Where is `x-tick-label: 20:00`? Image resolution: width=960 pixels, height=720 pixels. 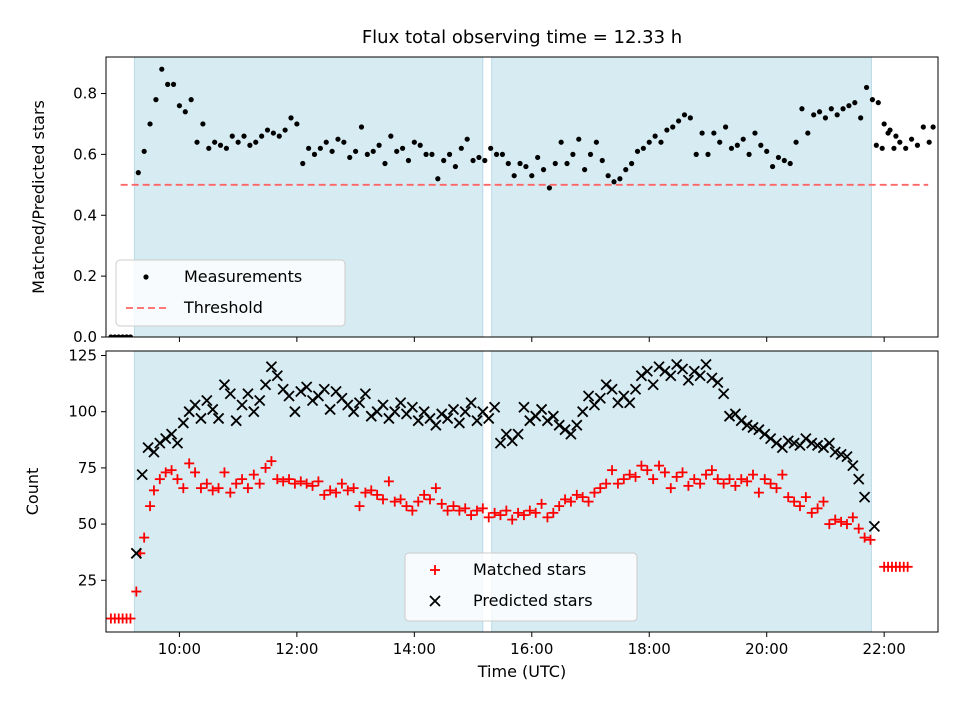
x-tick-label: 20:00 is located at coordinates (766, 649).